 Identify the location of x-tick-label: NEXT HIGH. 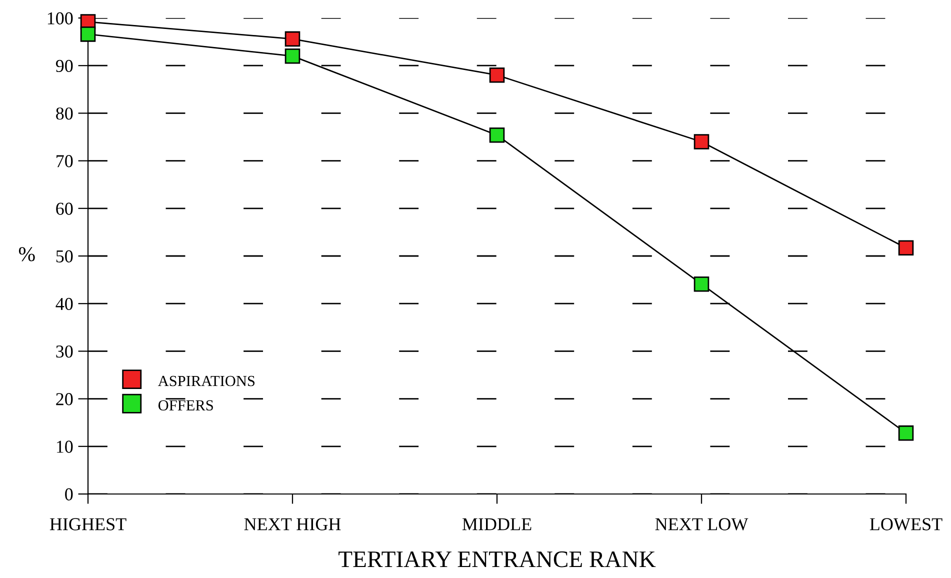
(292, 524).